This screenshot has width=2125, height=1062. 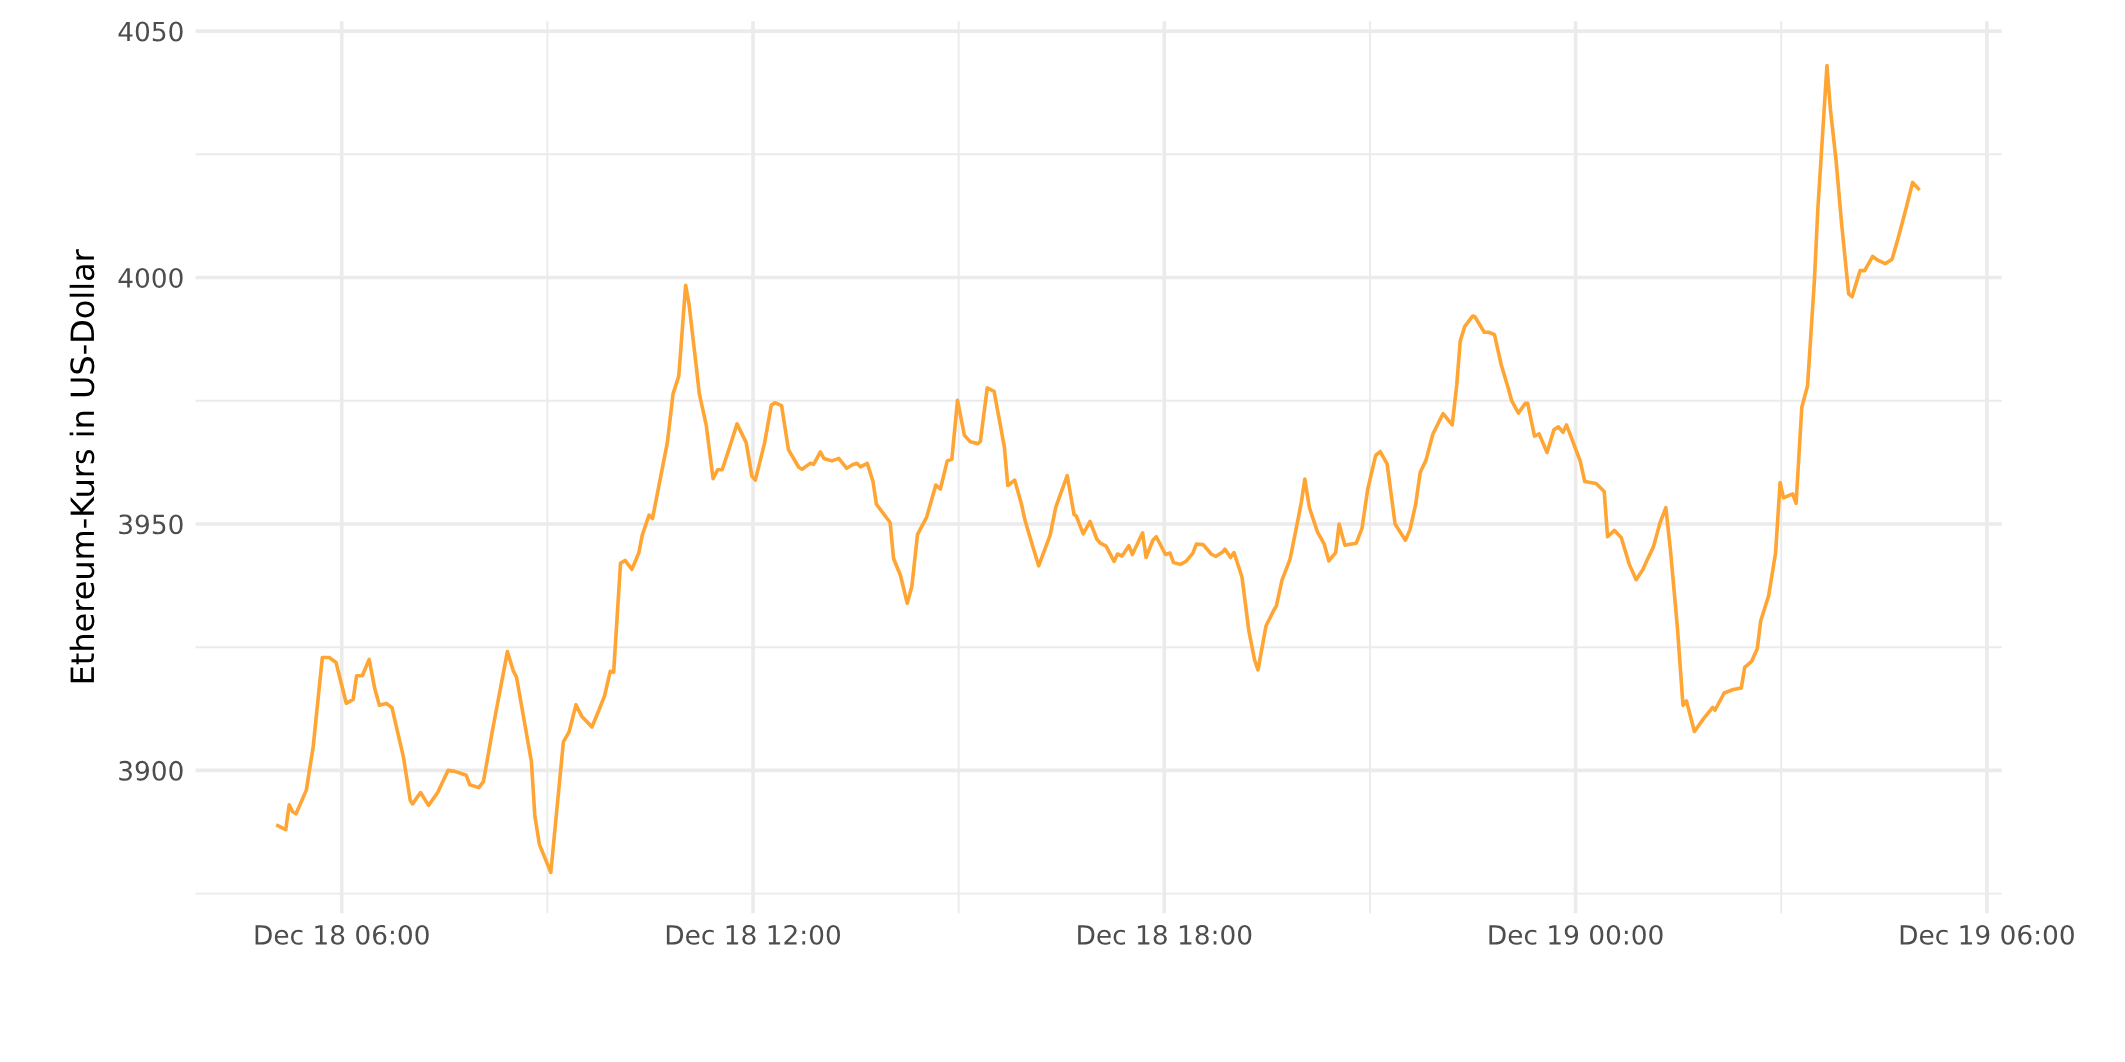 What do you see at coordinates (150, 31) in the screenshot?
I see `y-tick-label: 4050` at bounding box center [150, 31].